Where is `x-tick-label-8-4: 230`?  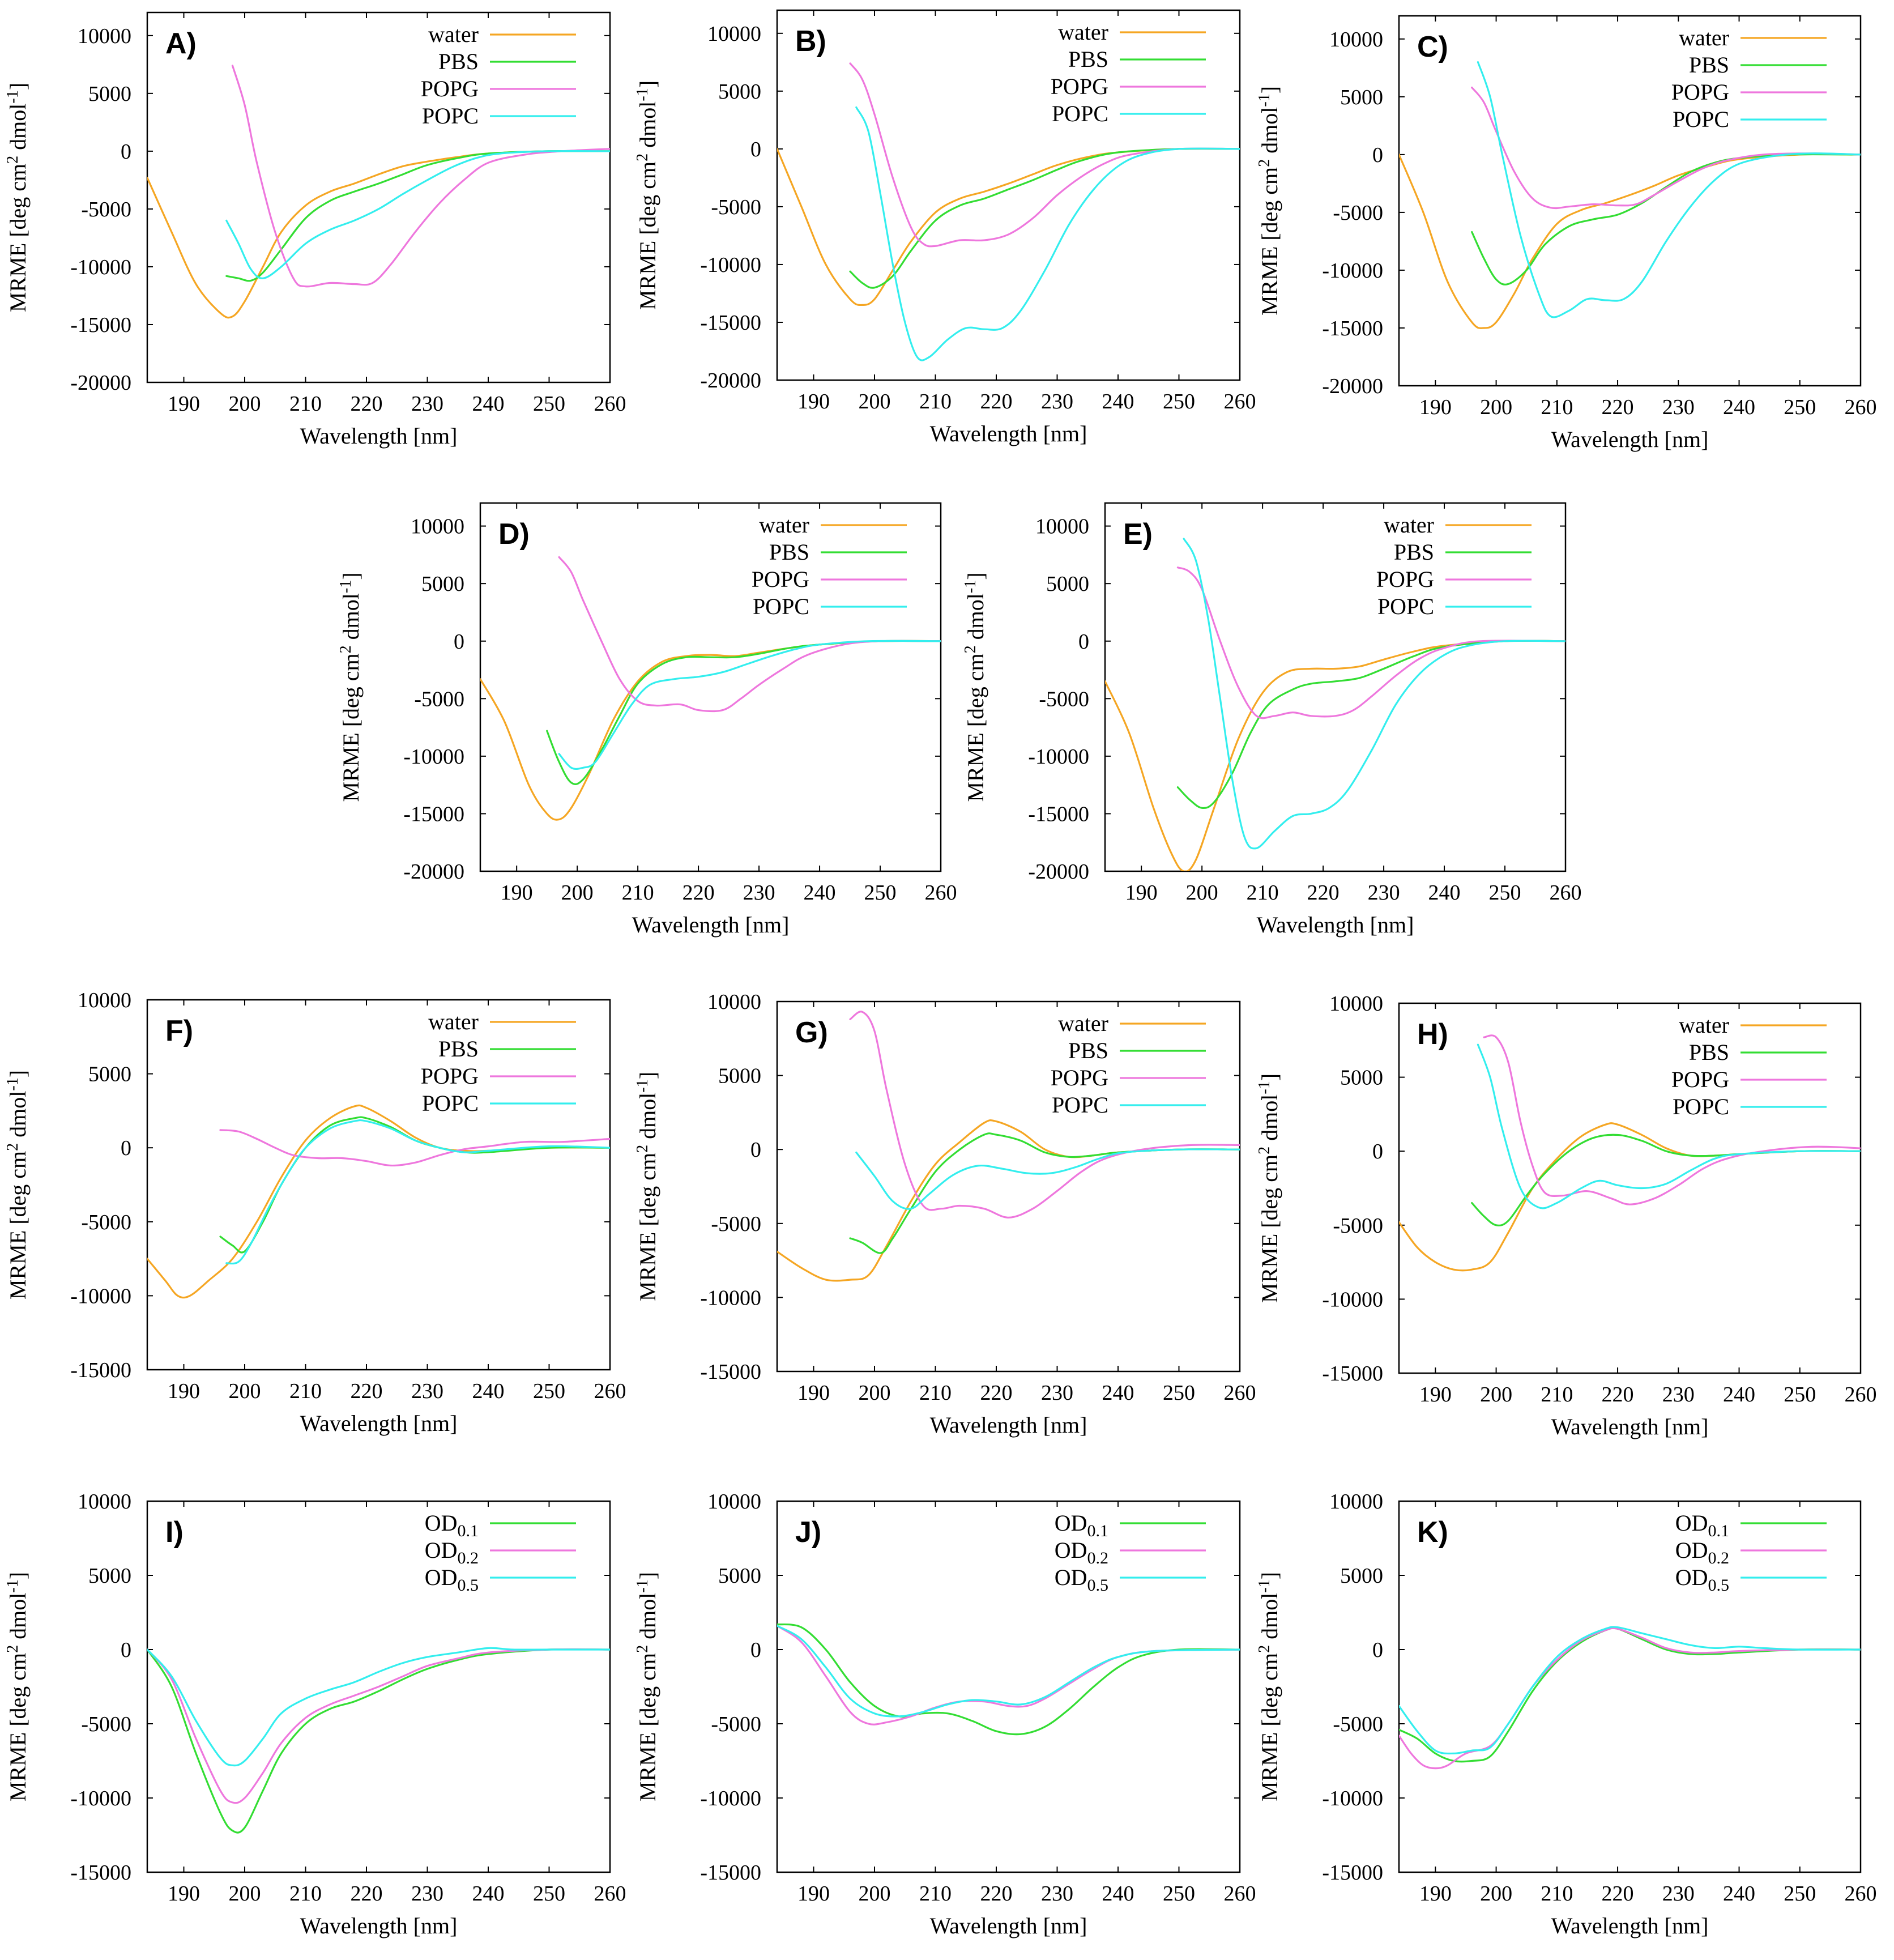
x-tick-label-8-4: 230 is located at coordinates (427, 1894).